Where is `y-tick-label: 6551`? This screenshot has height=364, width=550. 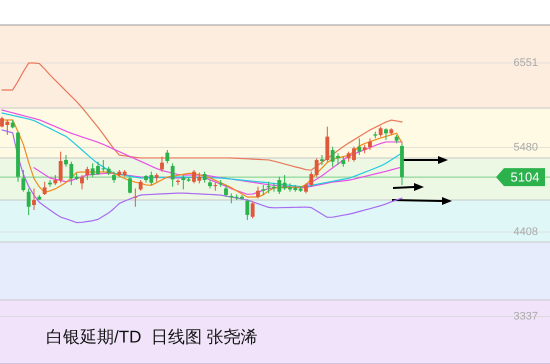 y-tick-label: 6551 is located at coordinates (526, 63).